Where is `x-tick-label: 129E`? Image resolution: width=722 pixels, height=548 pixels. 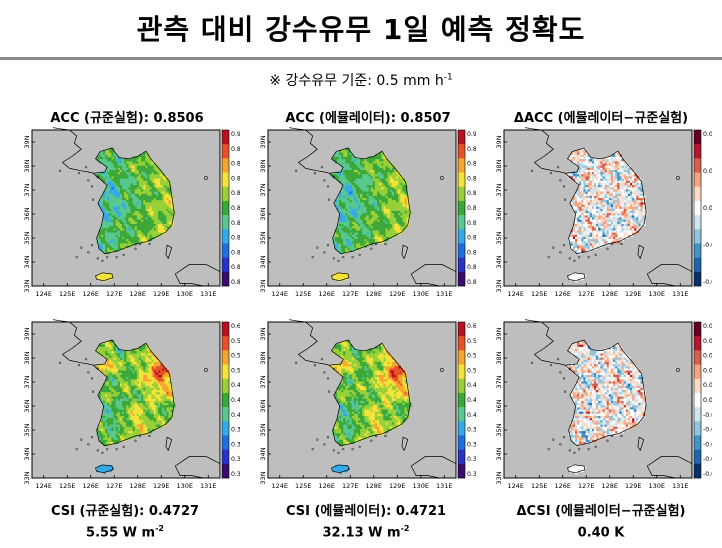 x-tick-label: 129E is located at coordinates (633, 294).